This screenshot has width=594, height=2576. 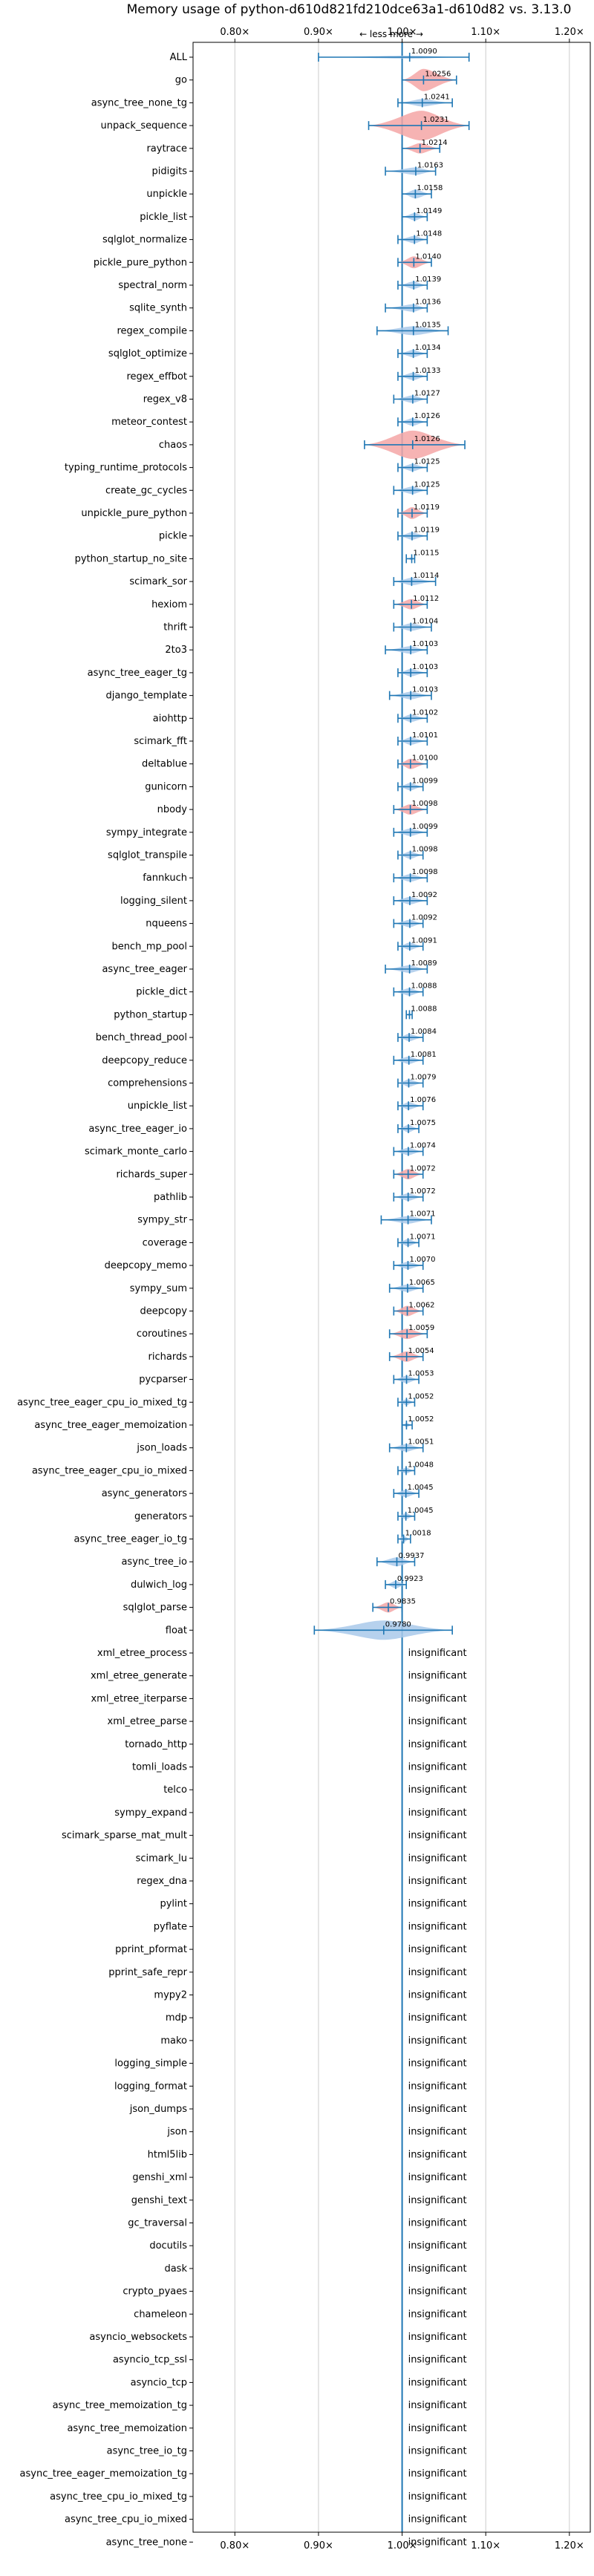 What do you see at coordinates (403, 2545) in the screenshot?
I see `x-tick-label-bottom: 1.00×` at bounding box center [403, 2545].